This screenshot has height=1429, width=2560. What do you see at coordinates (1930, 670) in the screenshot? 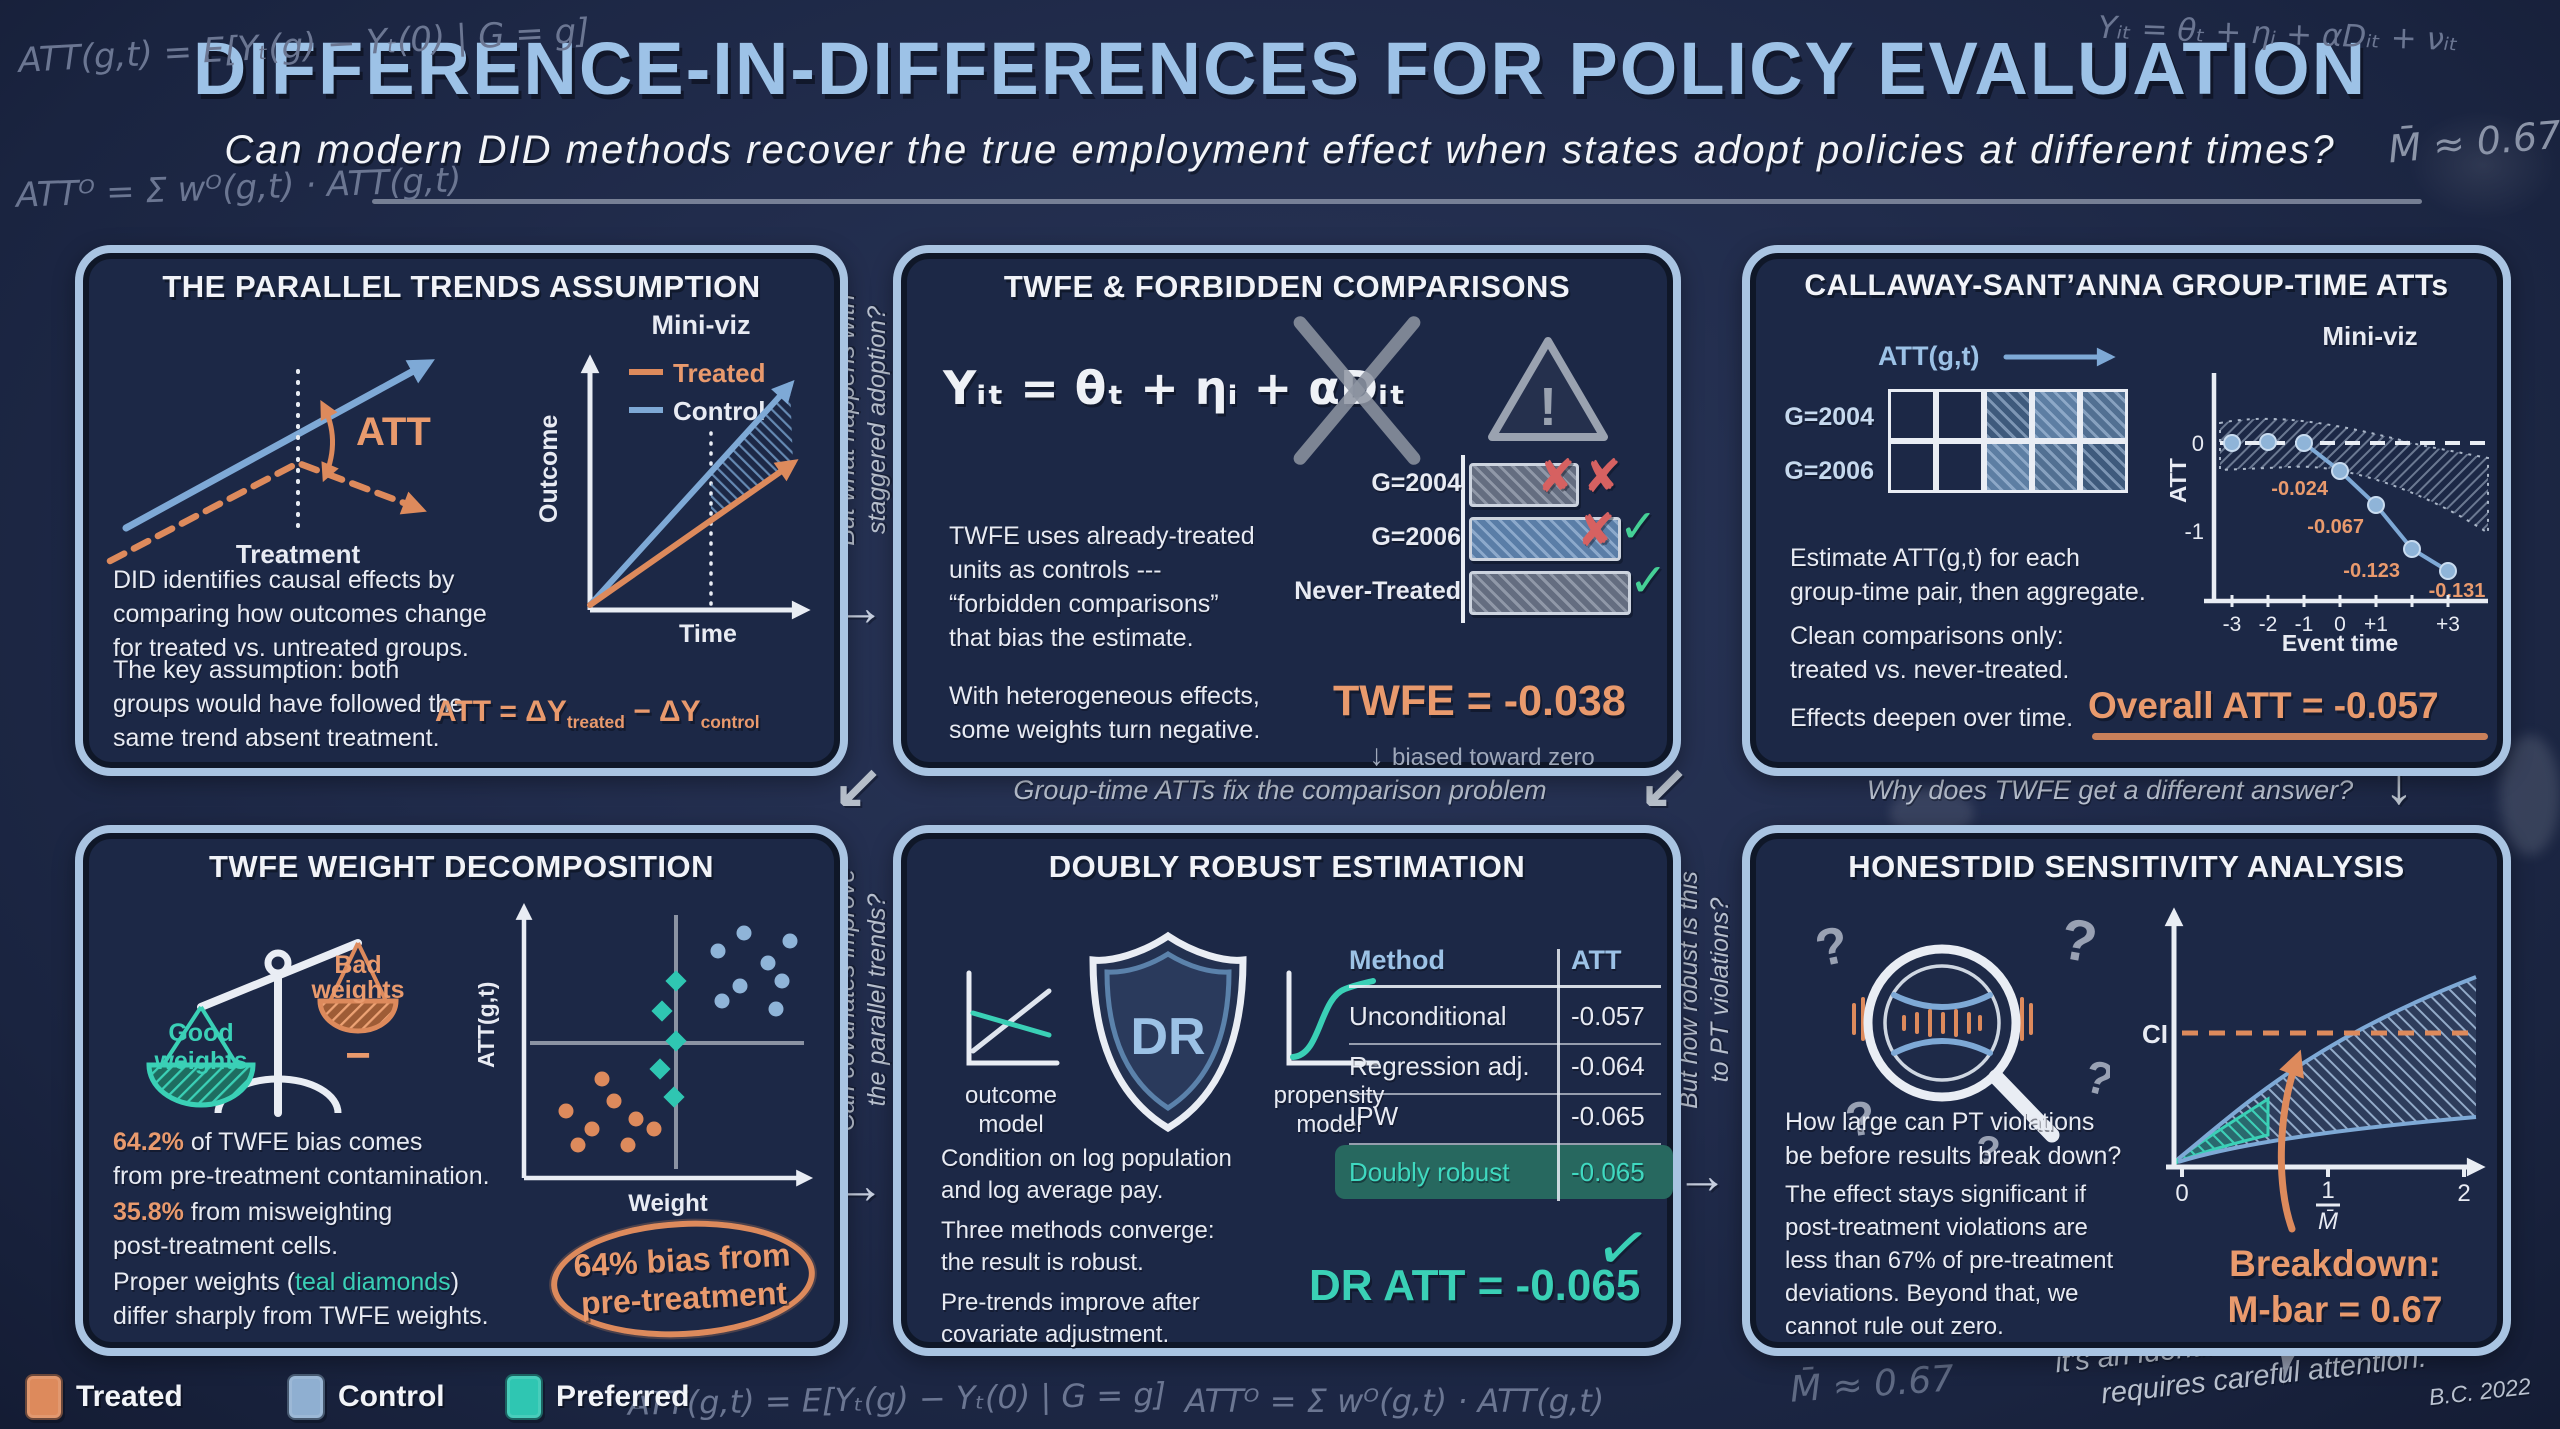
I see `text-line: treated vs. never-treated.` at bounding box center [1930, 670].